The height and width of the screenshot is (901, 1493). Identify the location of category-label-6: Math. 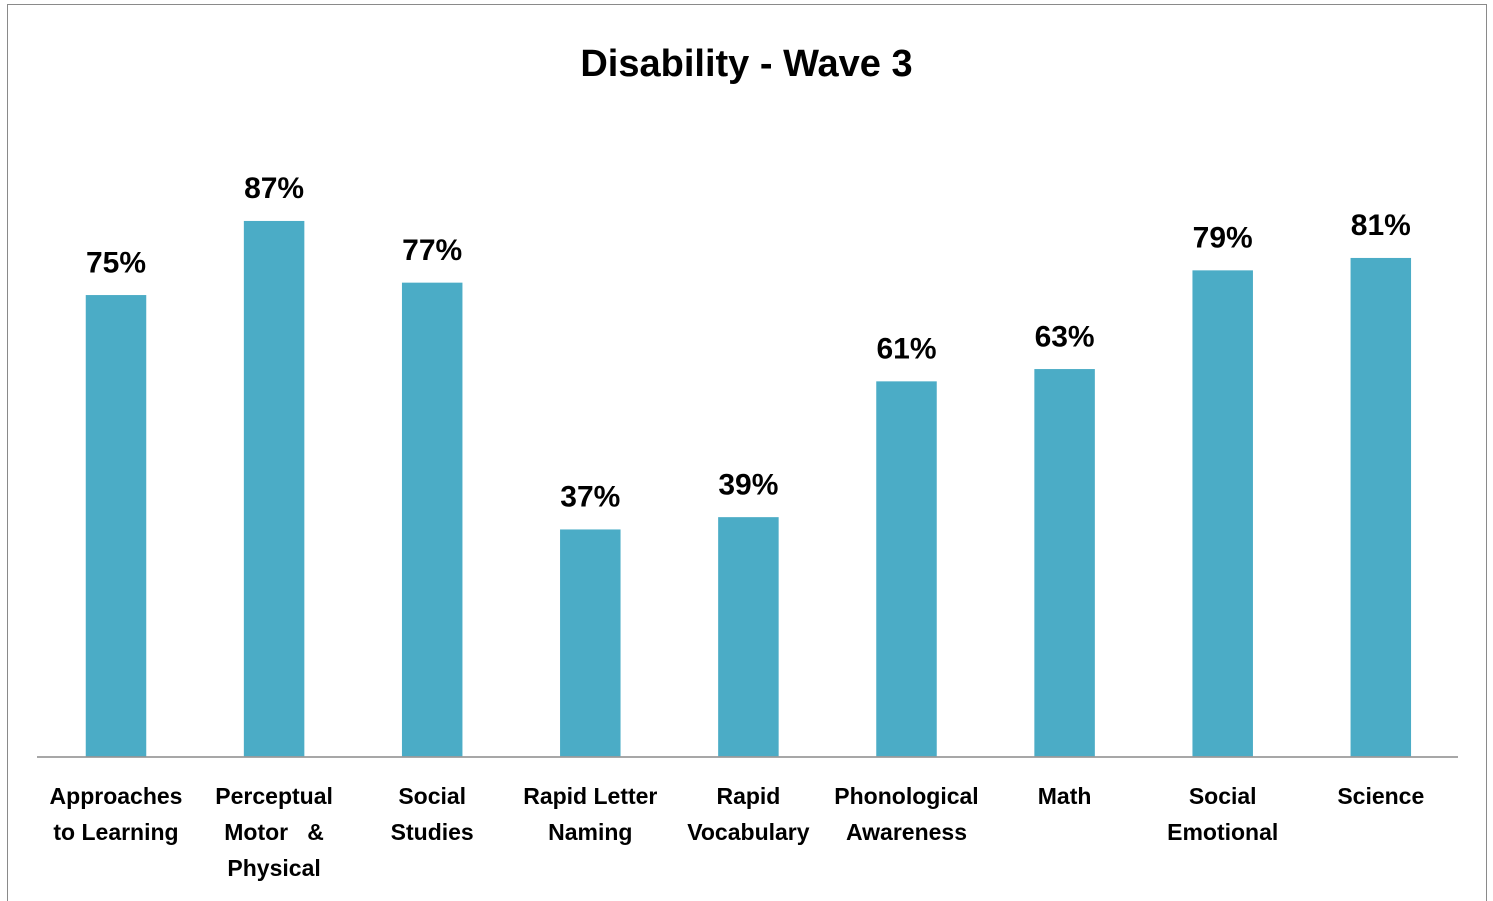
(1065, 796).